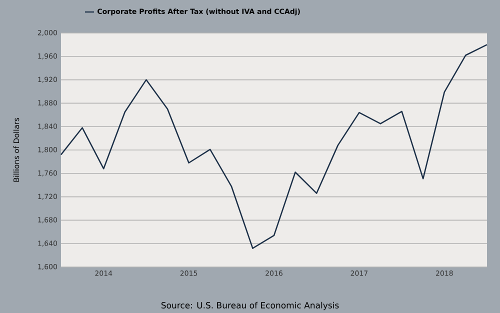 This screenshot has height=313, width=500. Describe the element at coordinates (250, 306) in the screenshot. I see `source-note: Source: U.S. Bureau of Economic Analysis` at that location.